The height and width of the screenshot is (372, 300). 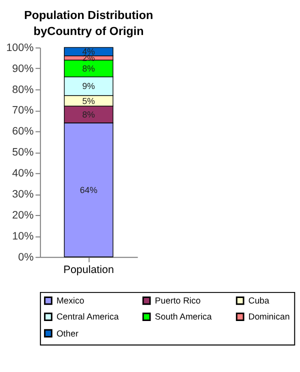 I want to click on data-label: 9%, so click(x=89, y=86).